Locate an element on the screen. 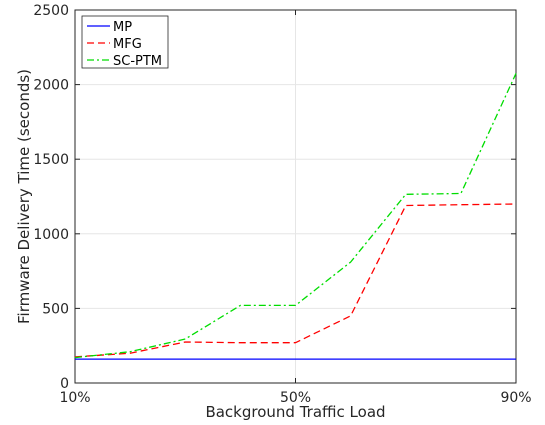  x-tick-label: 50% is located at coordinates (295, 398).